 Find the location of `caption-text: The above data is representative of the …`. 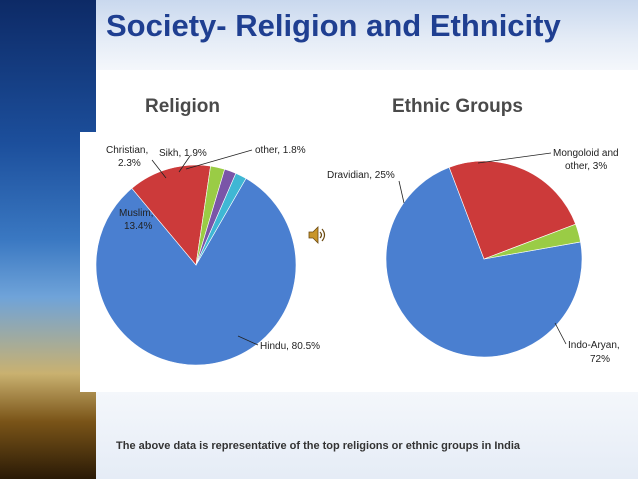

caption-text: The above data is representative of the … is located at coordinates (318, 446).